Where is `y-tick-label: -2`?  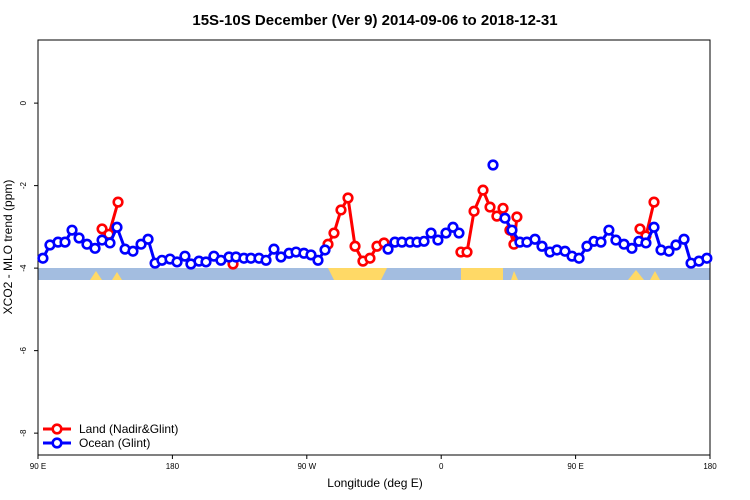 y-tick-label: -2 is located at coordinates (23, 186).